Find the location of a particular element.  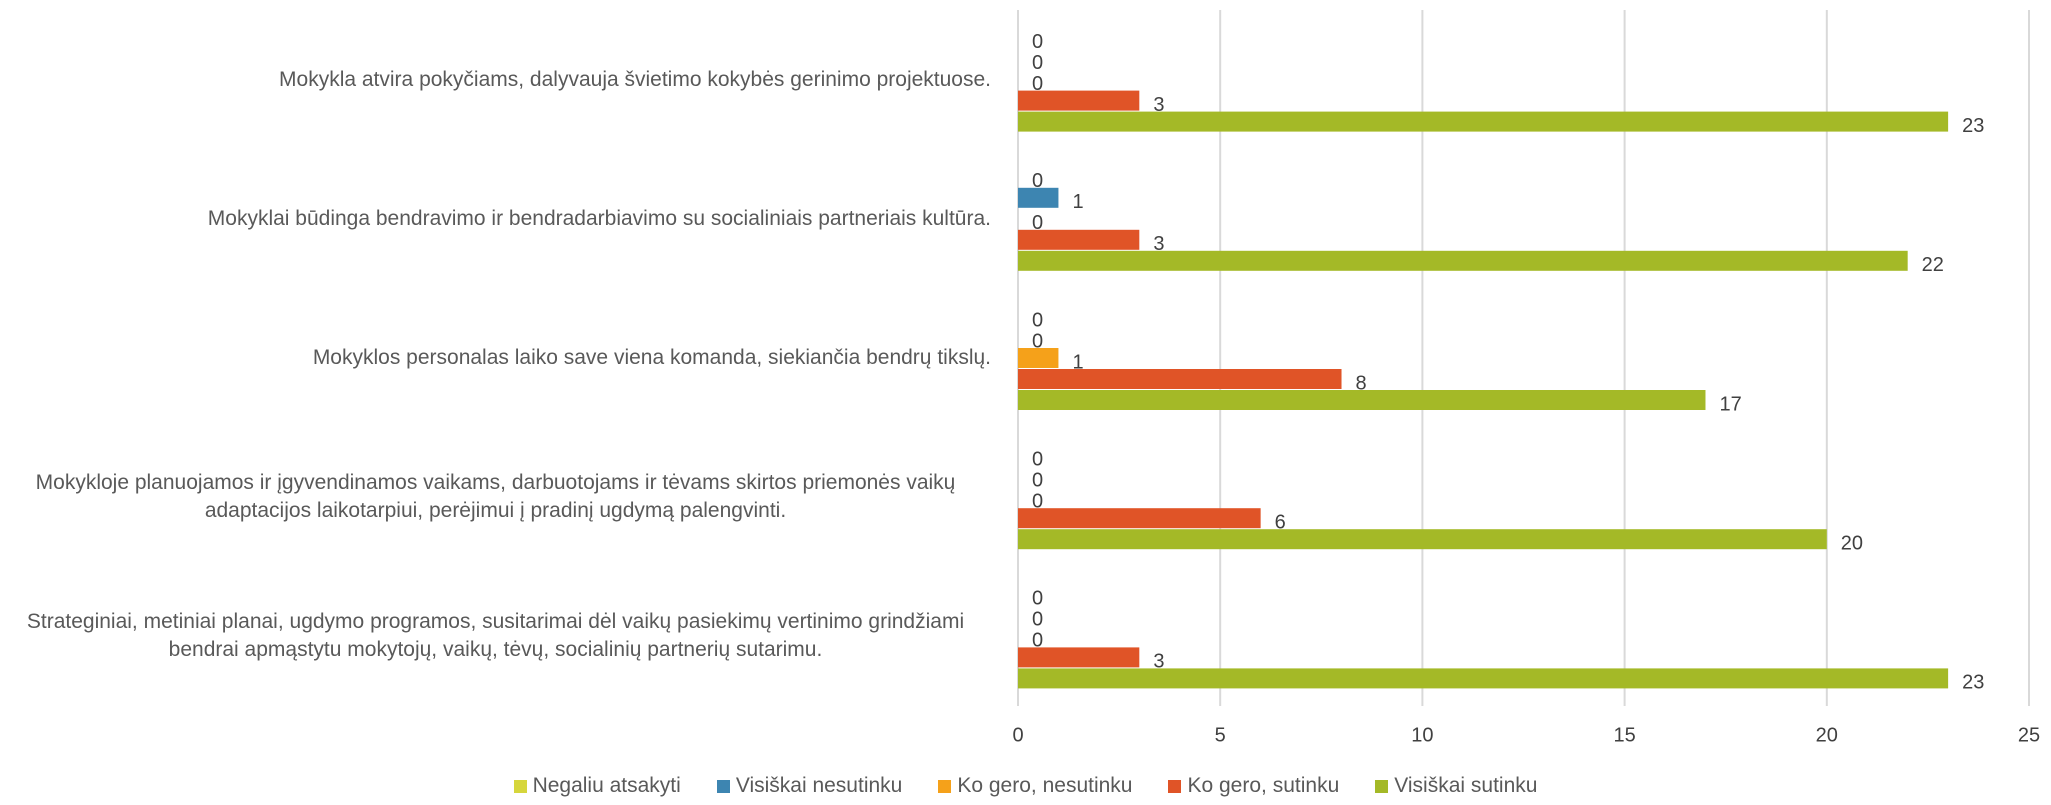

value-label: 6 is located at coordinates (1280, 522).